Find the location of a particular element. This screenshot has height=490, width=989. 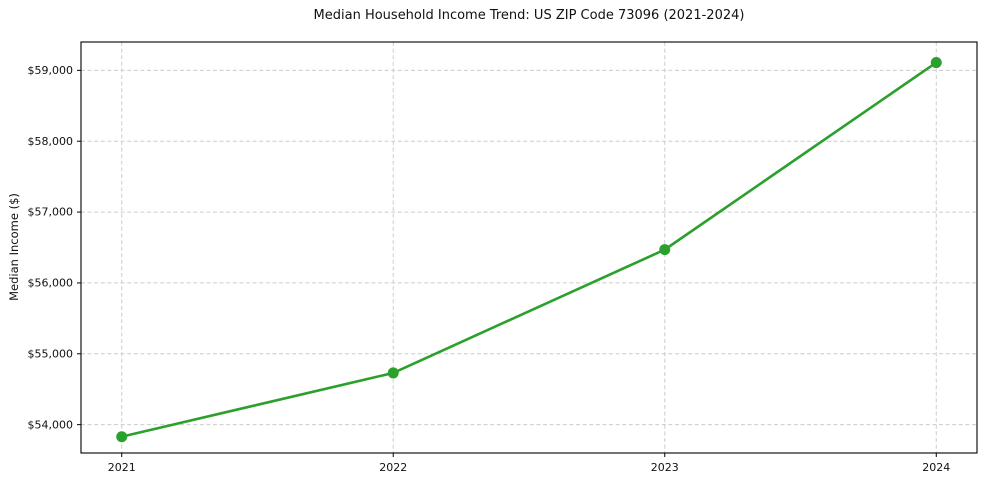

y-tick-label: $58,000 is located at coordinates (51, 141).